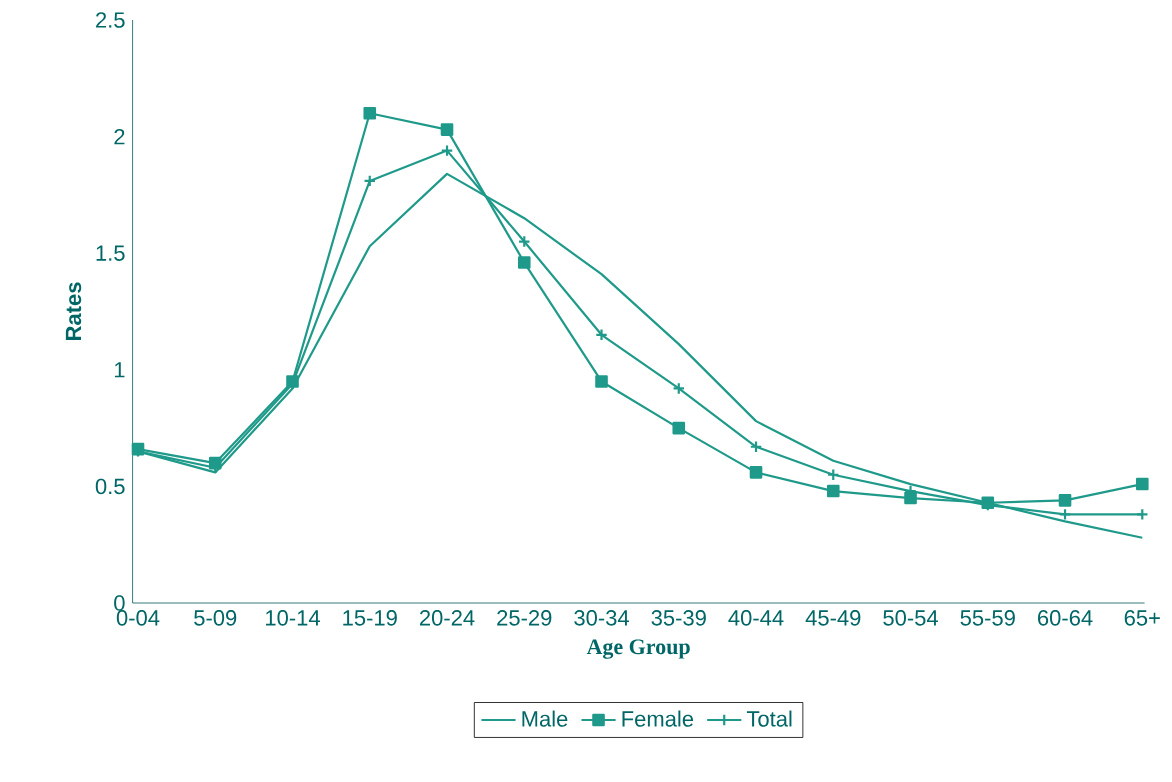 The height and width of the screenshot is (782, 1172). What do you see at coordinates (987, 618) in the screenshot?
I see `x-tick-label: 55-59` at bounding box center [987, 618].